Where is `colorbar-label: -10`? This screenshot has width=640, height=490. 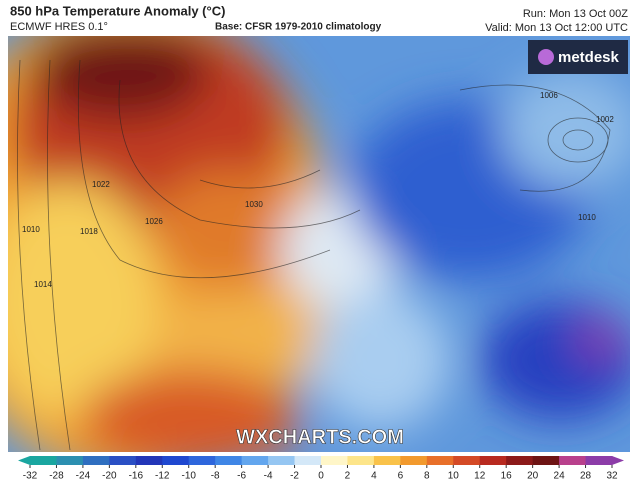 colorbar-label: -10 is located at coordinates (189, 476).